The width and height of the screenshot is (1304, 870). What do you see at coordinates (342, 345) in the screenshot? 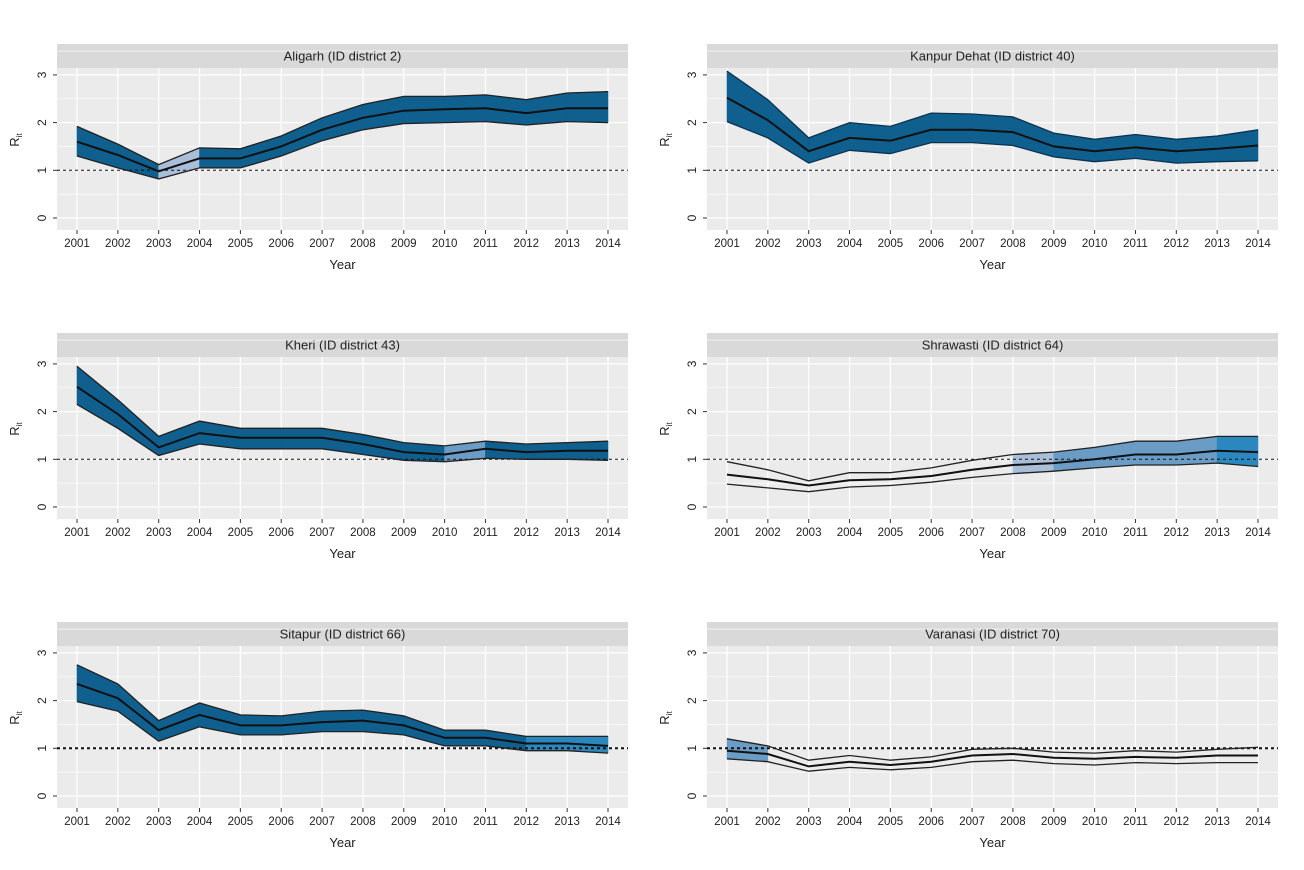
I see `panel-title: Kheri (ID district 43)` at bounding box center [342, 345].